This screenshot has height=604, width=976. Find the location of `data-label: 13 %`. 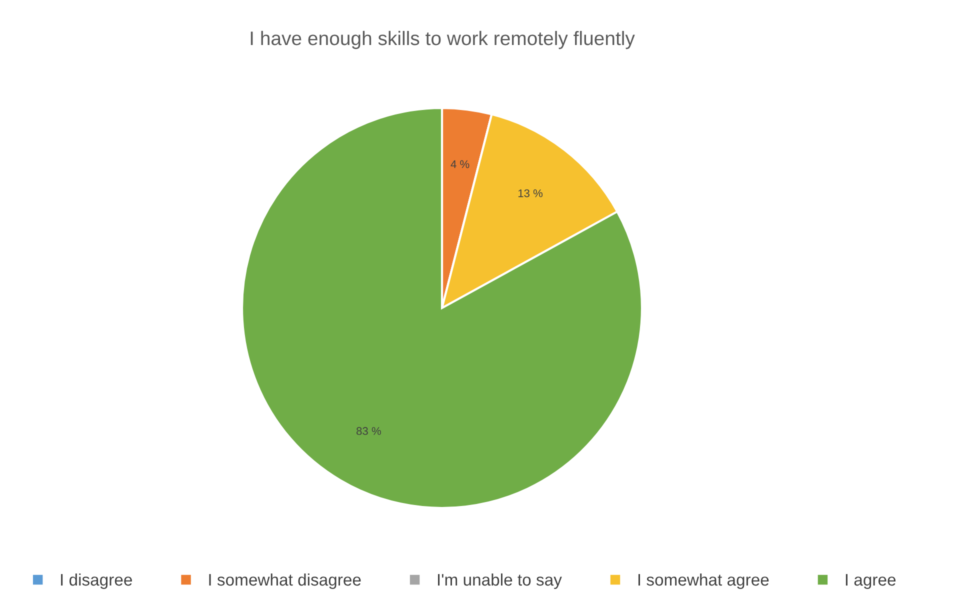

data-label: 13 % is located at coordinates (530, 193).